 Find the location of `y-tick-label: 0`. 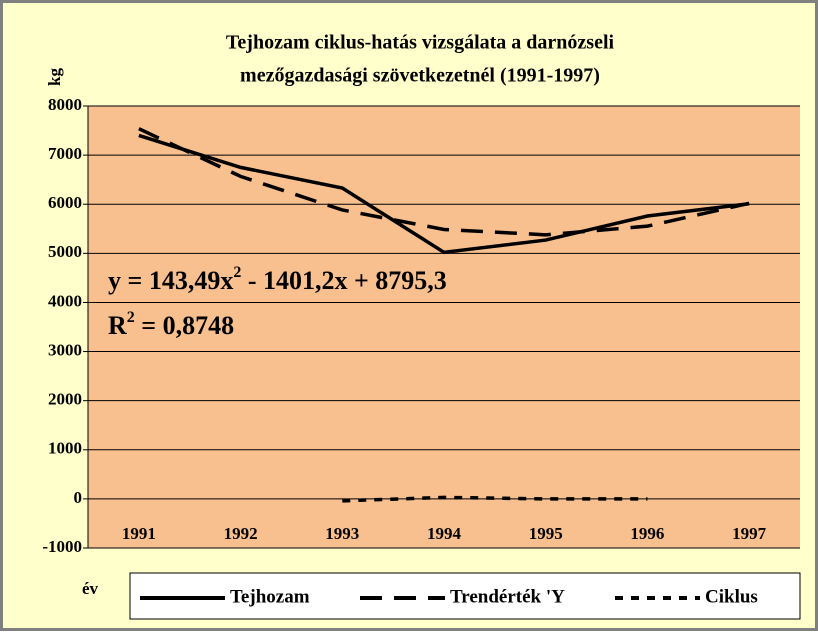

y-tick-label: 0 is located at coordinates (78, 497).